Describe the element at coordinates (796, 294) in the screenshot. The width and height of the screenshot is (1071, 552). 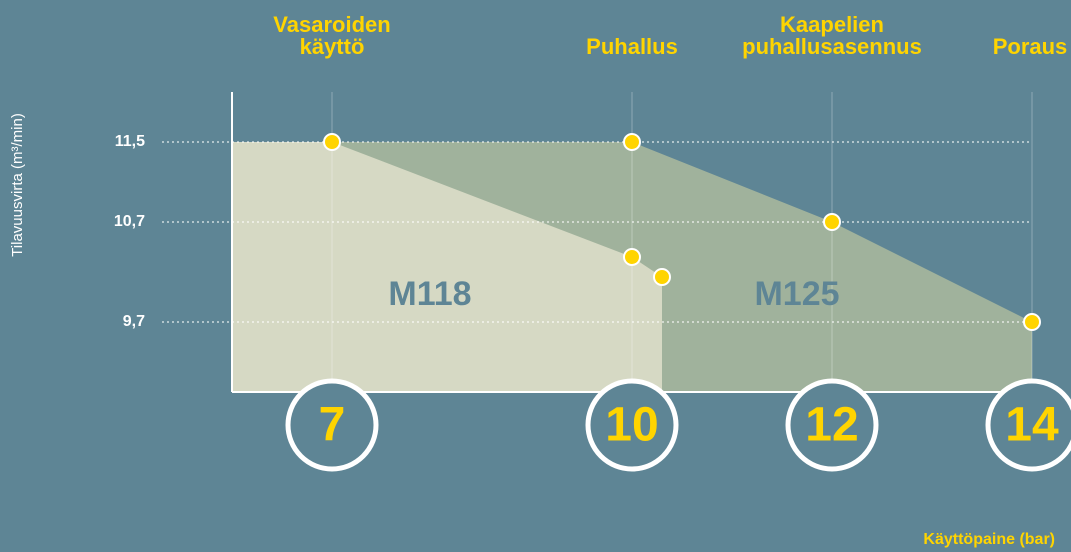
I see `series-label: M125` at that location.